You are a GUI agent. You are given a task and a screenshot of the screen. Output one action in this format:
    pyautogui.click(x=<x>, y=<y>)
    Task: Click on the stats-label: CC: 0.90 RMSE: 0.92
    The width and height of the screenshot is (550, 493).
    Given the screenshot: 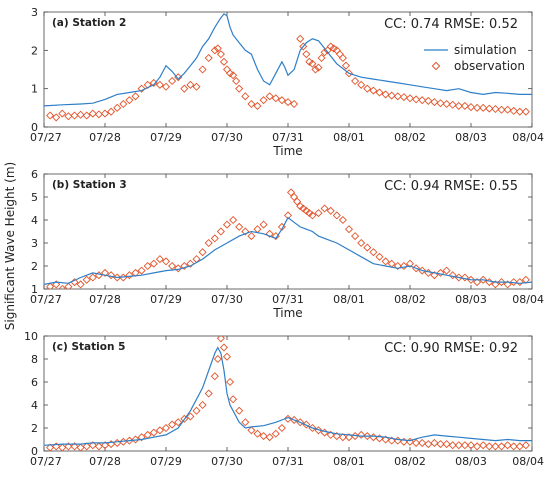 What is the action you would take?
    pyautogui.click(x=451, y=348)
    